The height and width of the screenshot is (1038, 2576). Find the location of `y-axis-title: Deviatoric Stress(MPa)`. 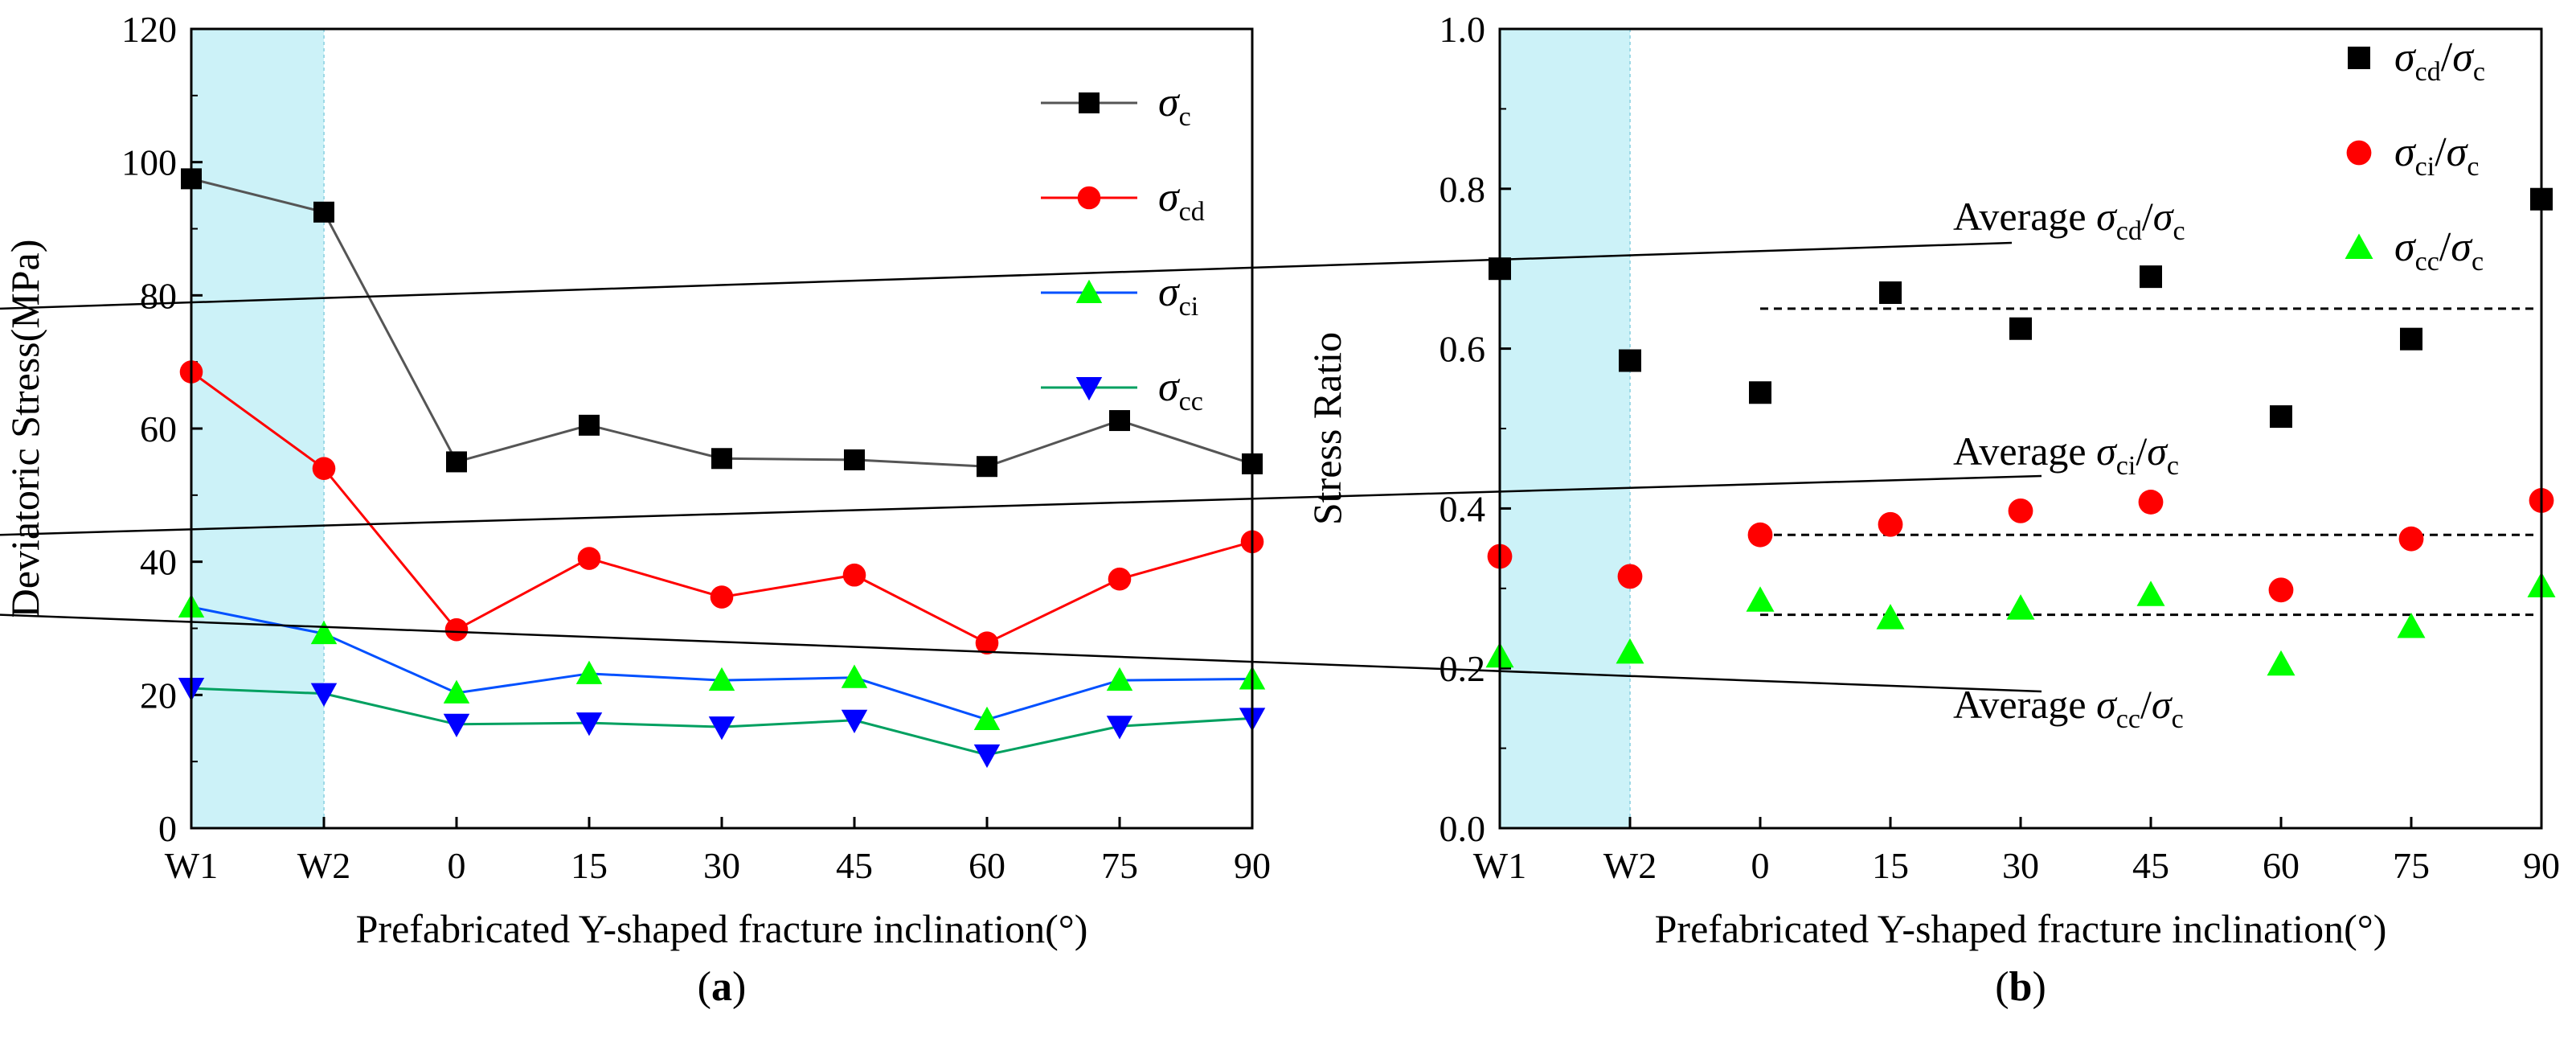

y-axis-title: Deviatoric Stress(MPa) is located at coordinates (24, 429).